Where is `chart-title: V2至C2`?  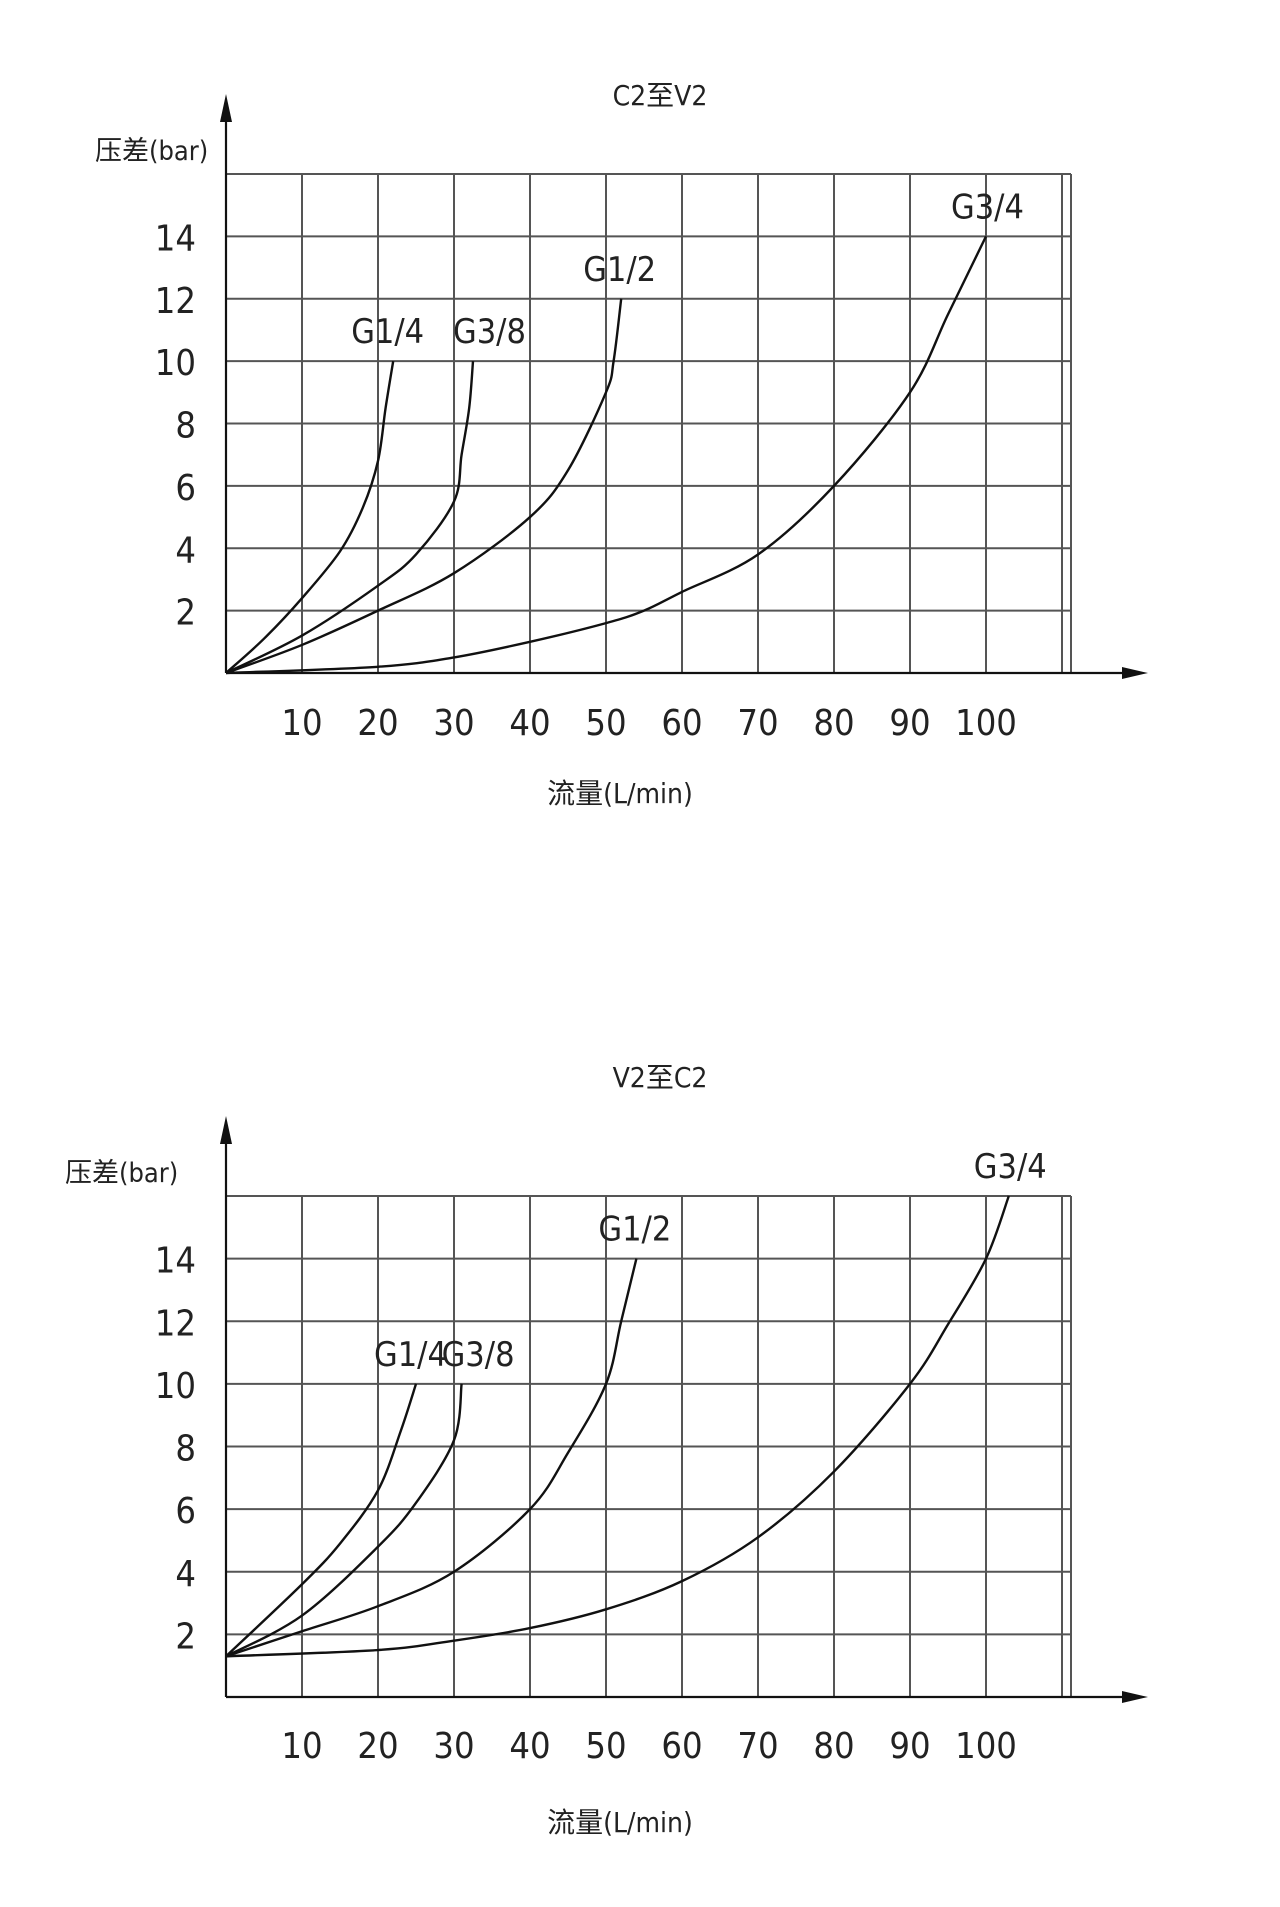
chart-title: V2至C2 is located at coordinates (660, 1077).